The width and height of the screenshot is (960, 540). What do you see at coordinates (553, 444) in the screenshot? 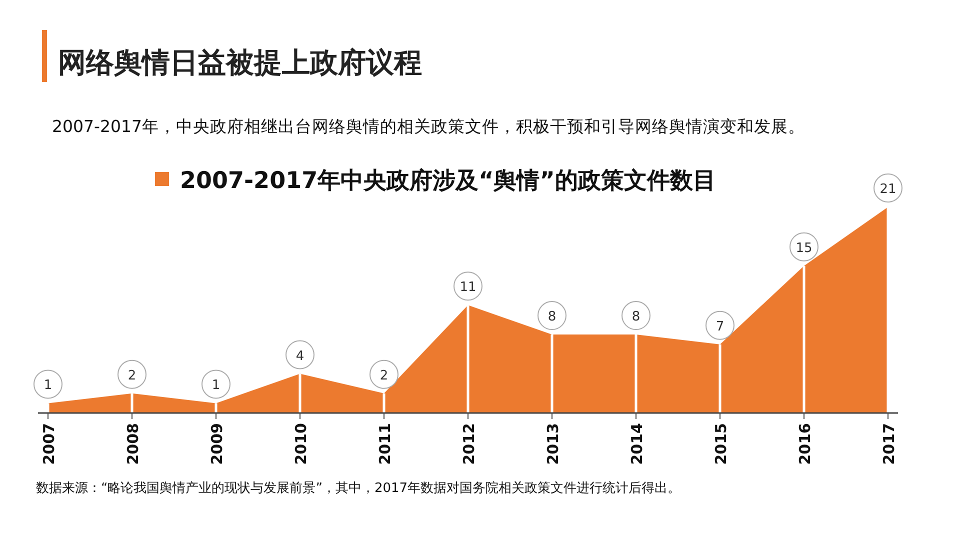
I see `x-tick-label: 2013` at bounding box center [553, 444].